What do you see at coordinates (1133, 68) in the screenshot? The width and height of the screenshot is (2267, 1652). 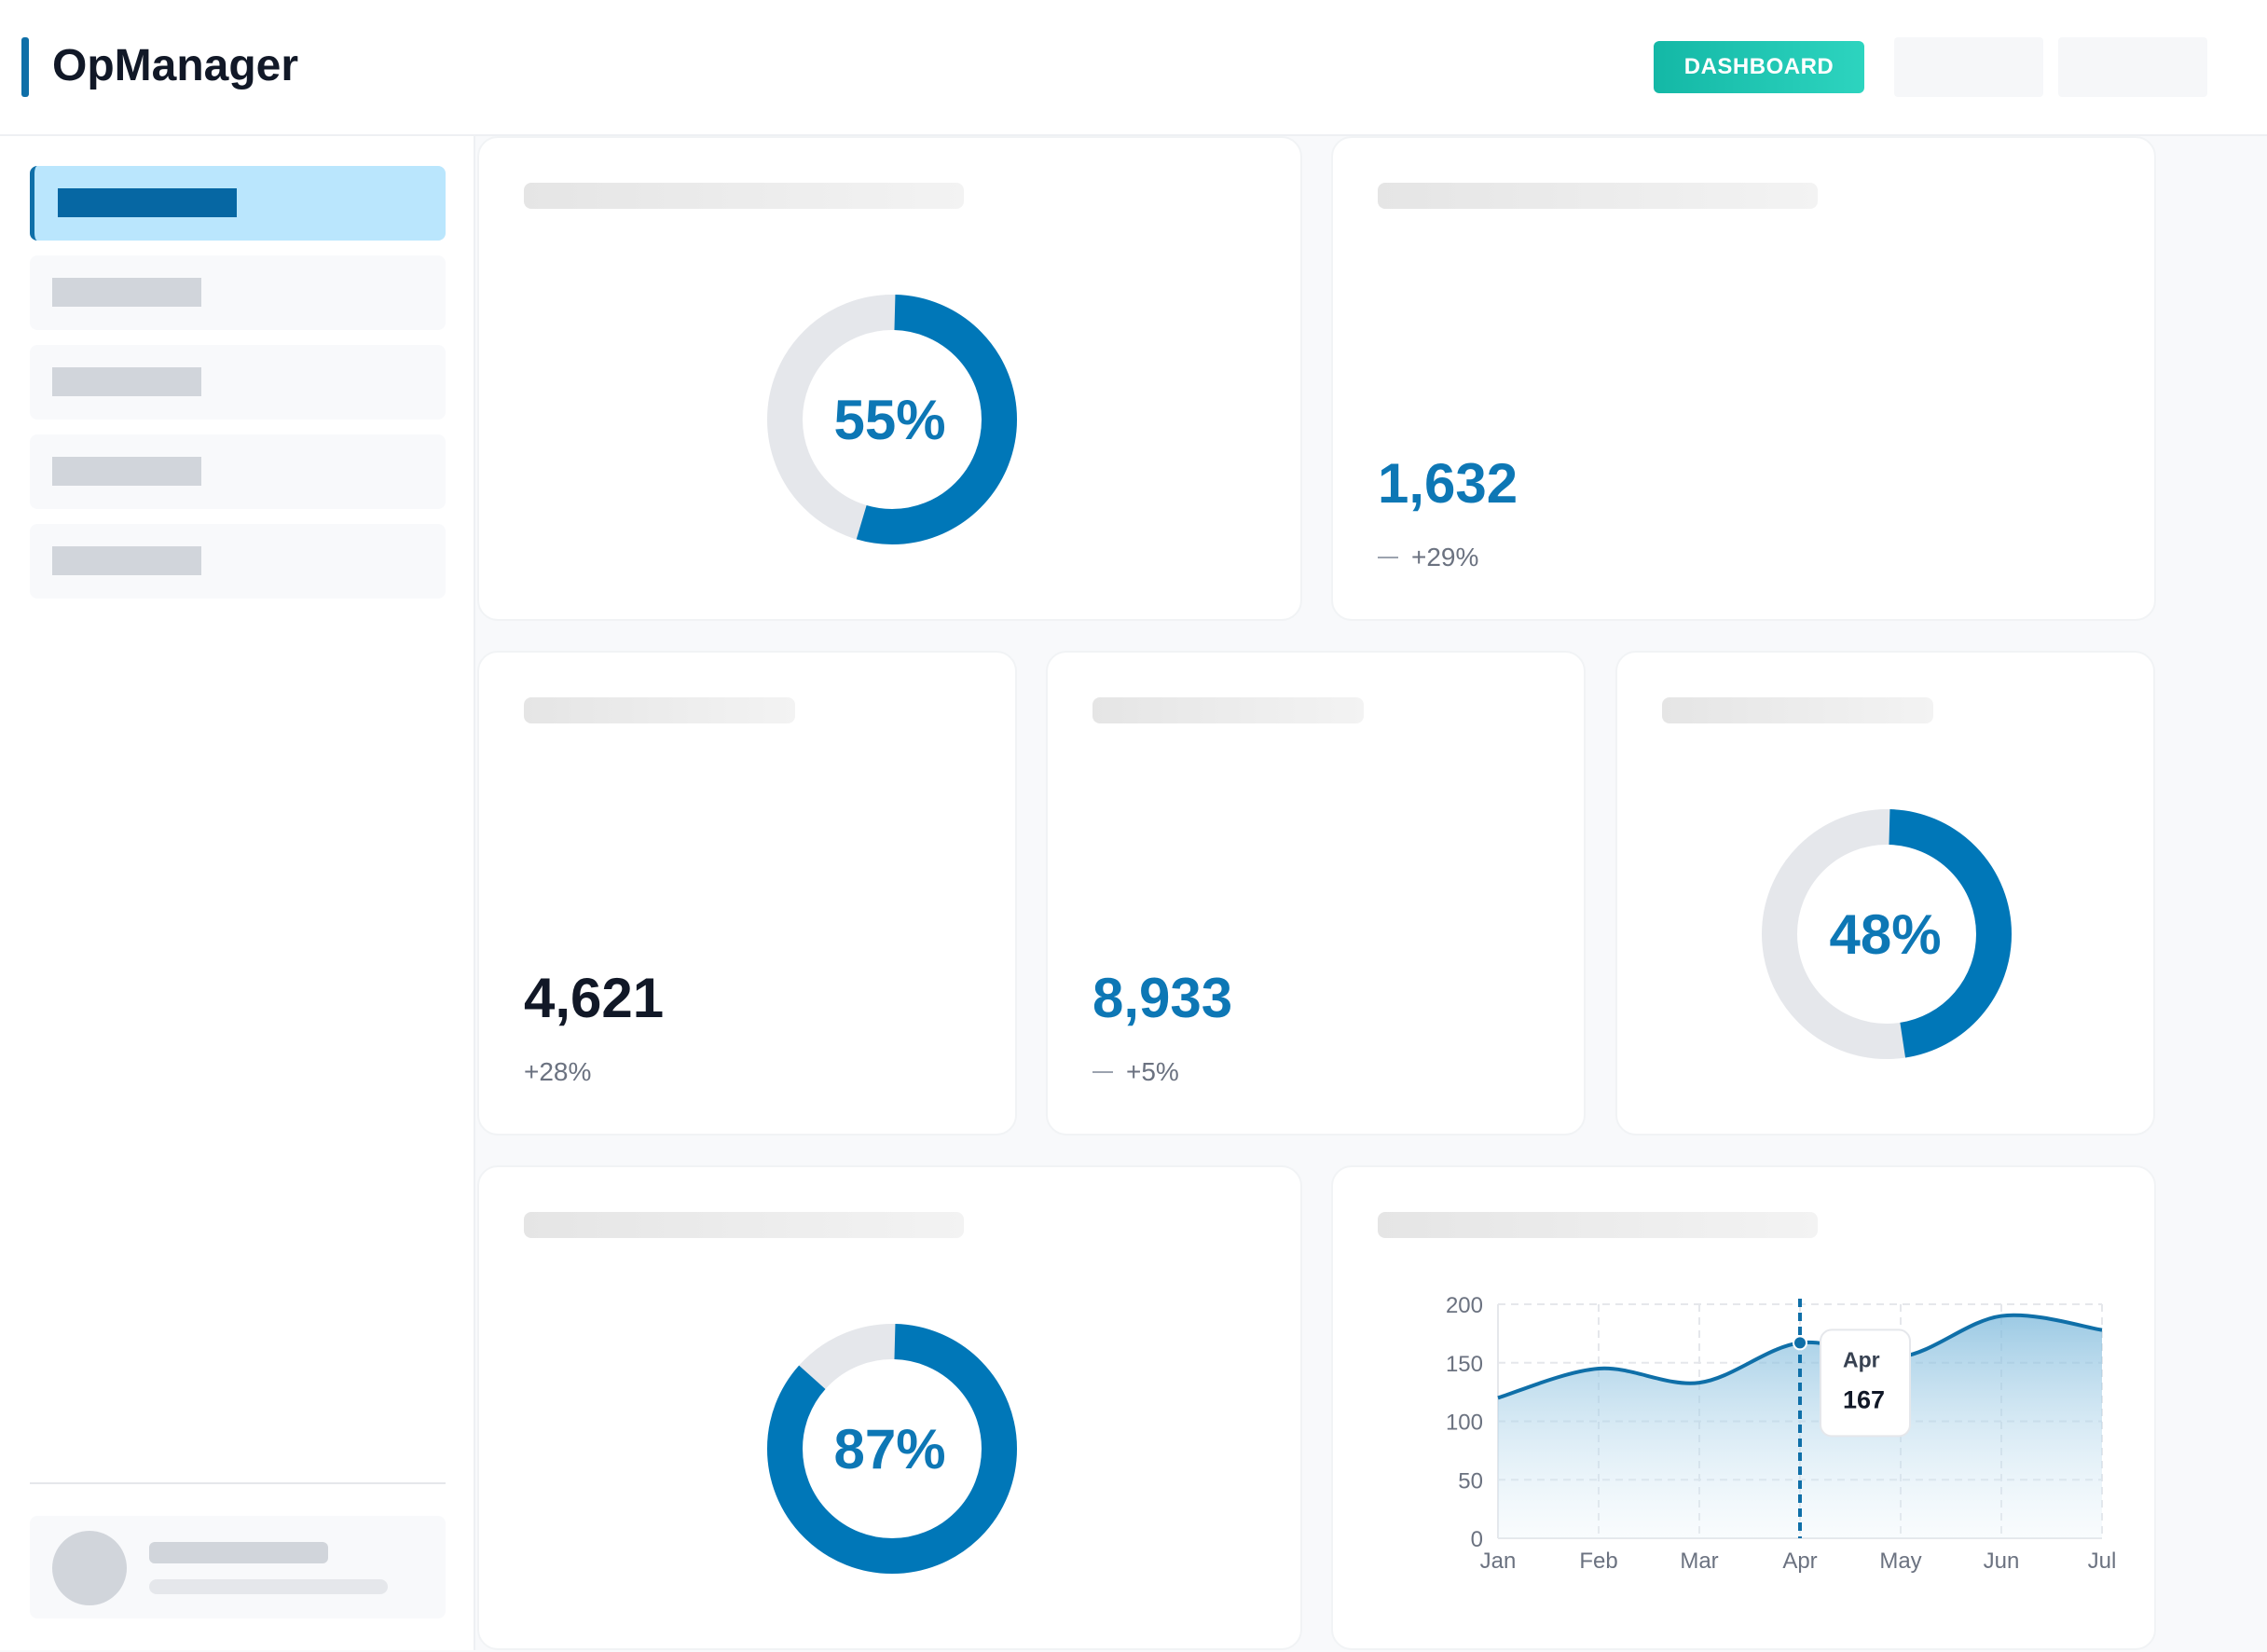 I see `top-header: OpManager DASHBOARD` at bounding box center [1133, 68].